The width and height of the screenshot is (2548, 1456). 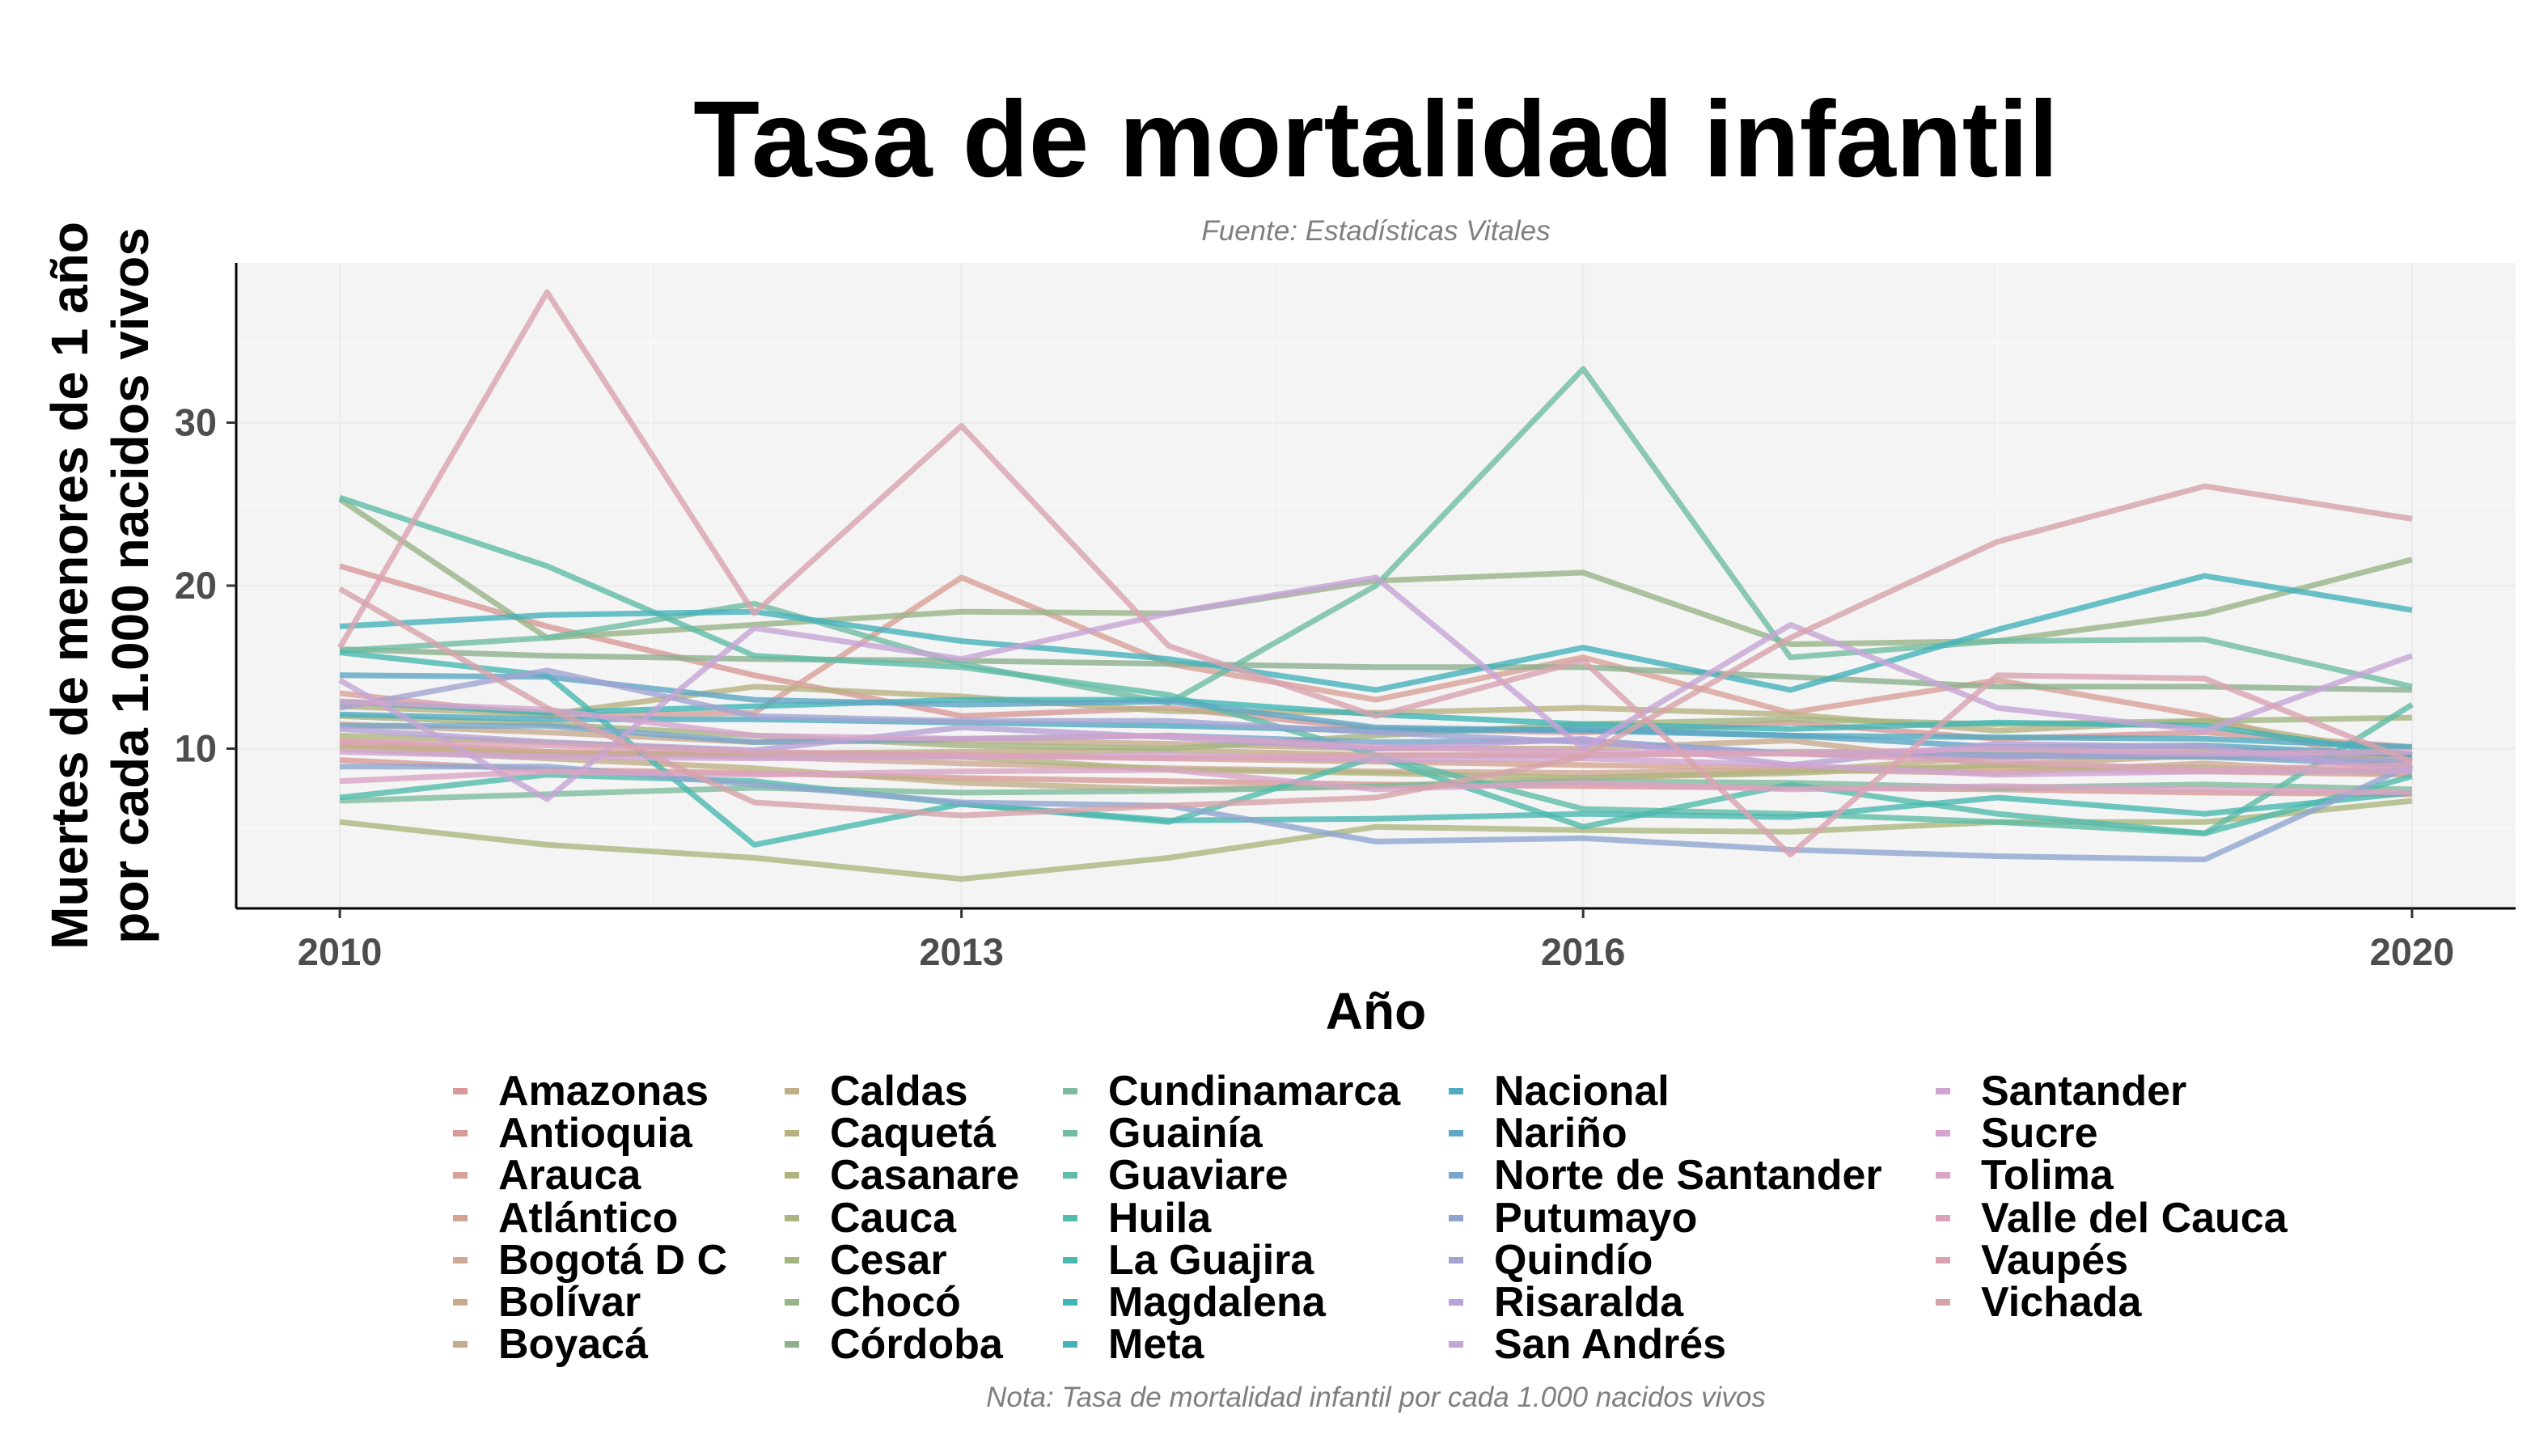 I want to click on legend-label: Arauca, so click(x=569, y=1176).